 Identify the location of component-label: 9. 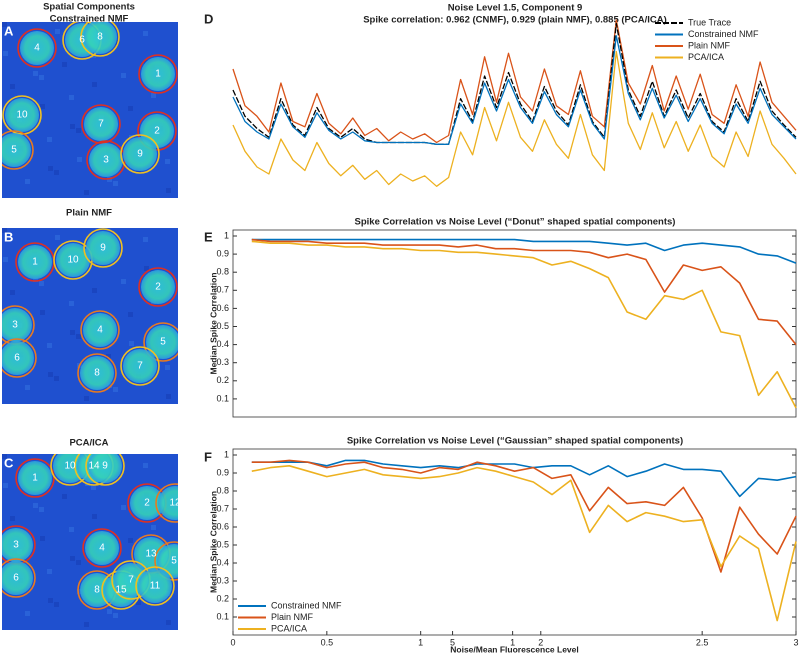
(140, 154).